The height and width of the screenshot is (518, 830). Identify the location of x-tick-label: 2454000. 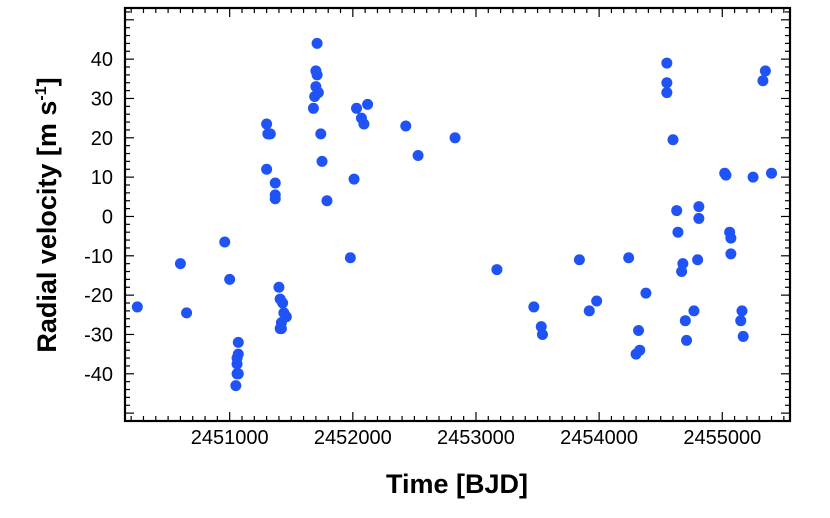
(599, 438).